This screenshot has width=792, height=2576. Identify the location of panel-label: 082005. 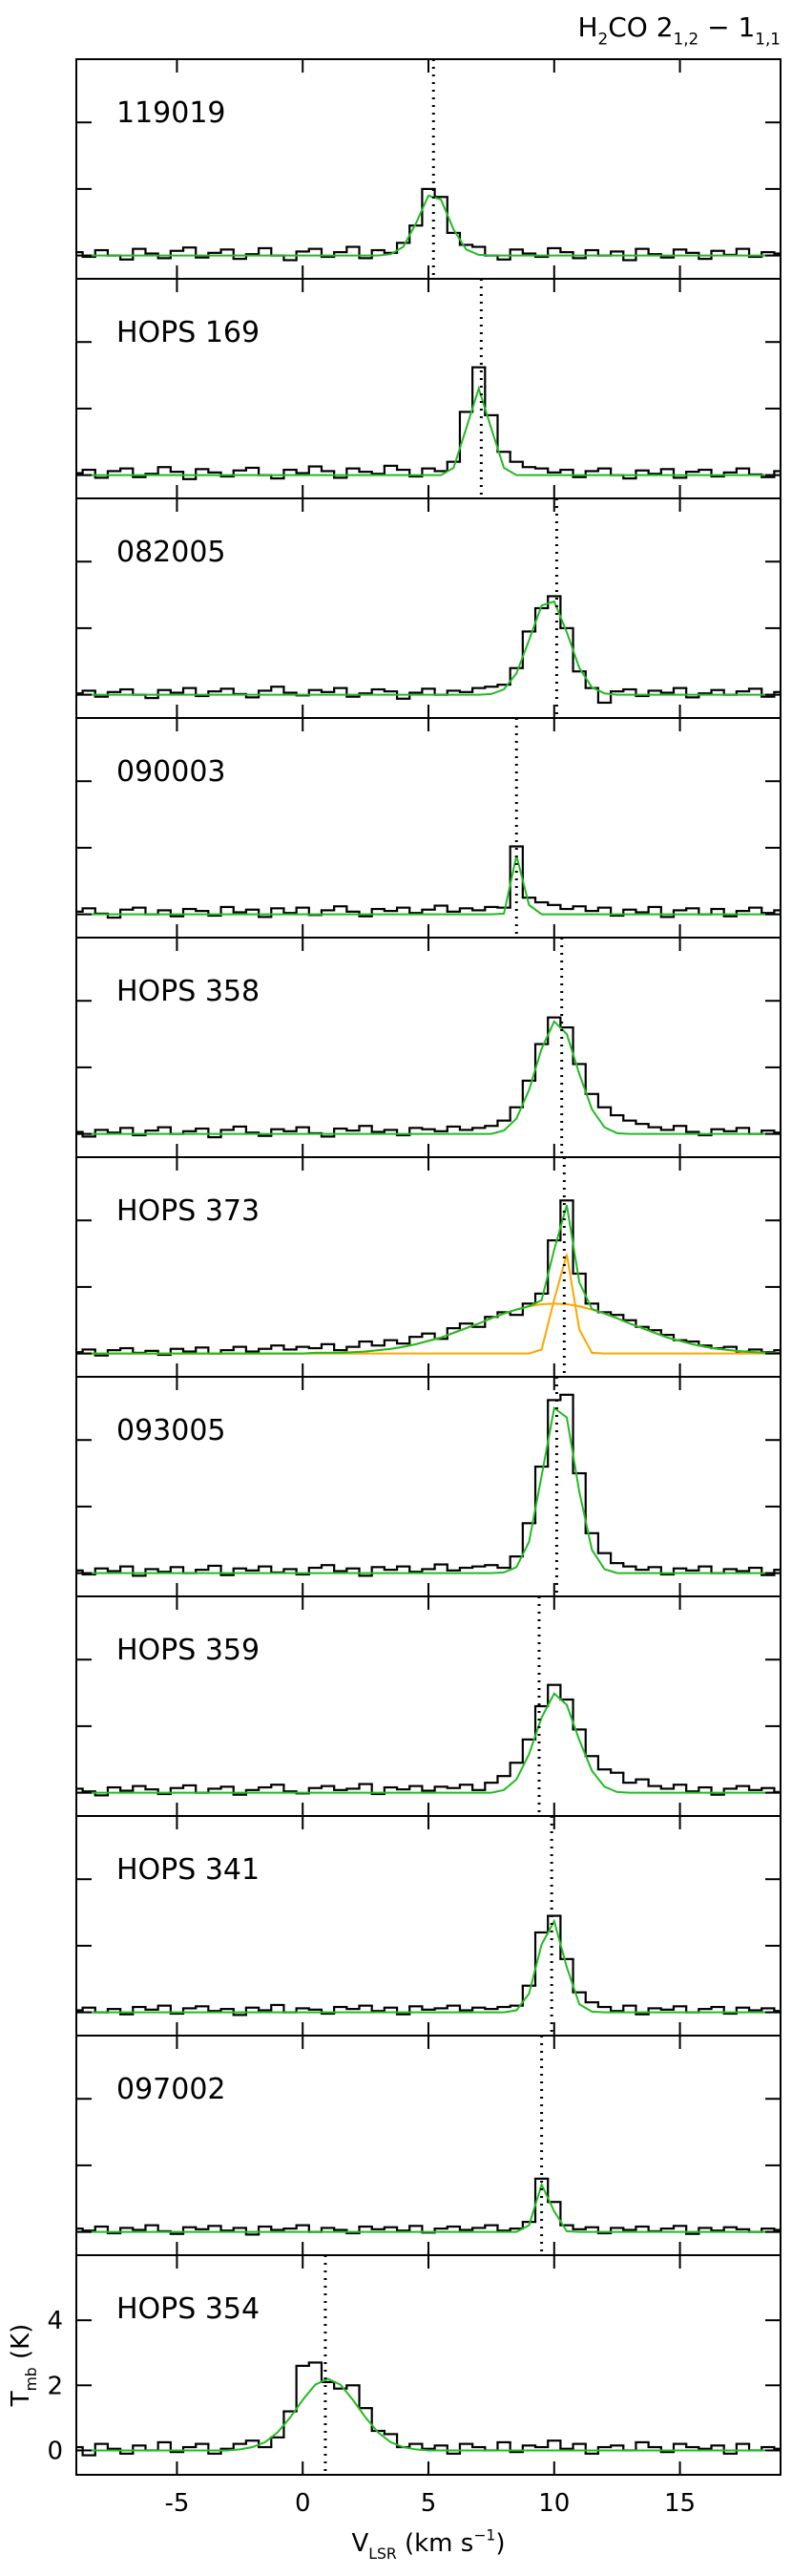
(171, 552).